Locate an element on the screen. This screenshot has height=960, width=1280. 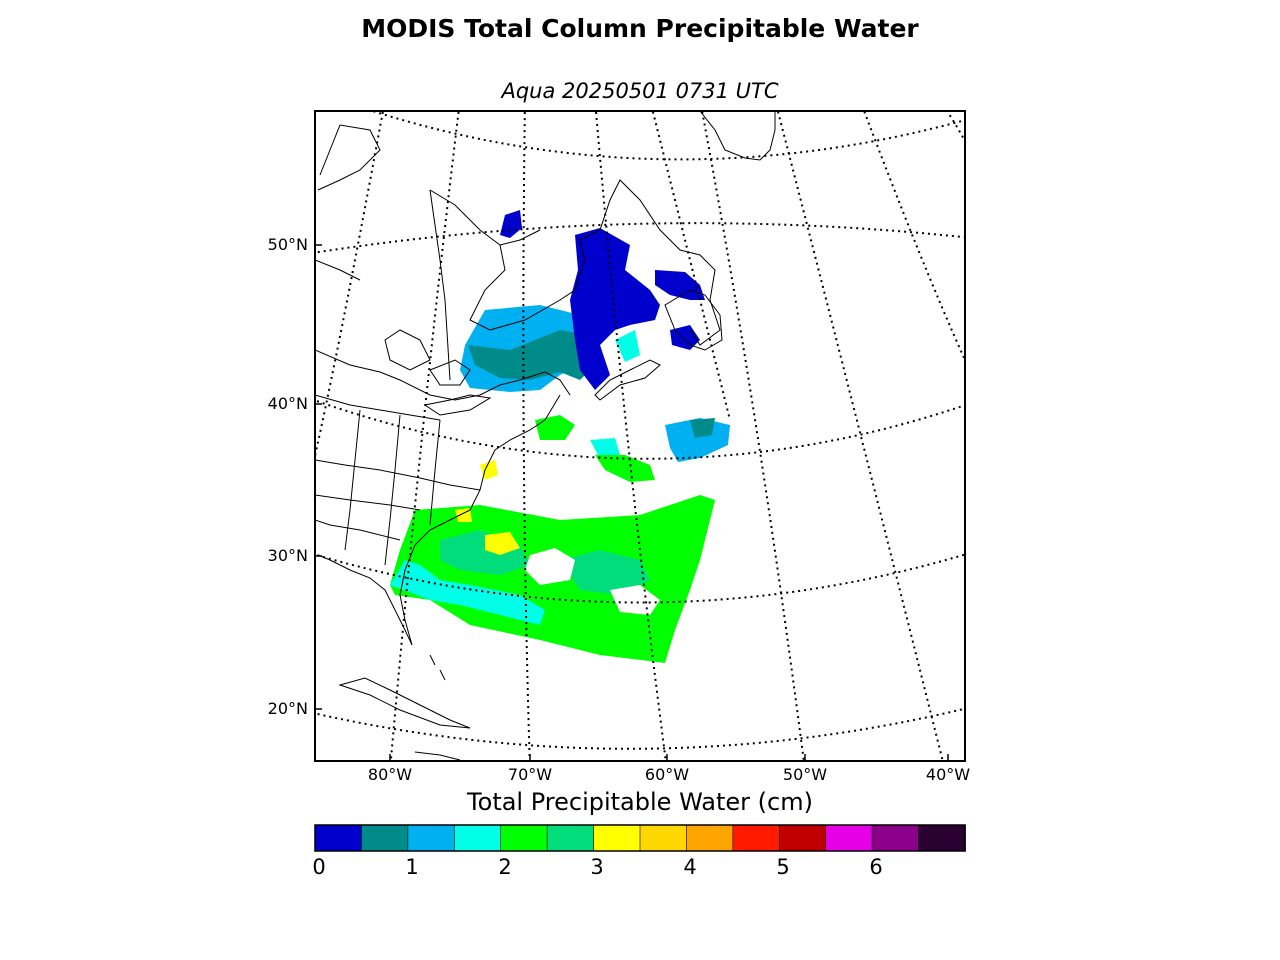
meridian-40w is located at coordinates (914, 236).